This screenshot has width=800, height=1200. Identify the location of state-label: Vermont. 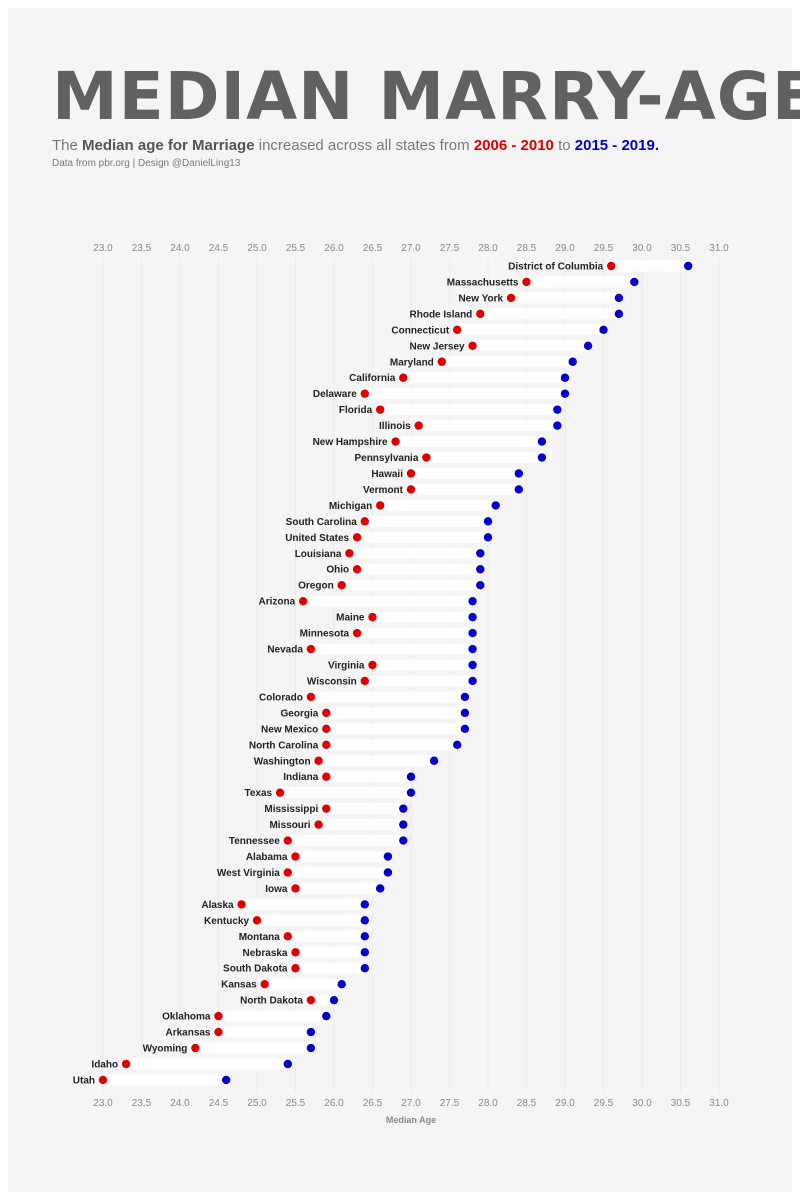
(383, 490).